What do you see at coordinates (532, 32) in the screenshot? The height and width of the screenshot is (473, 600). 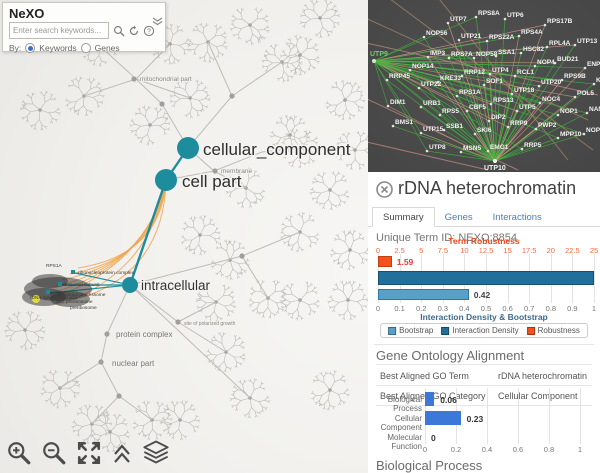 I see `gene-label: RPS4A` at bounding box center [532, 32].